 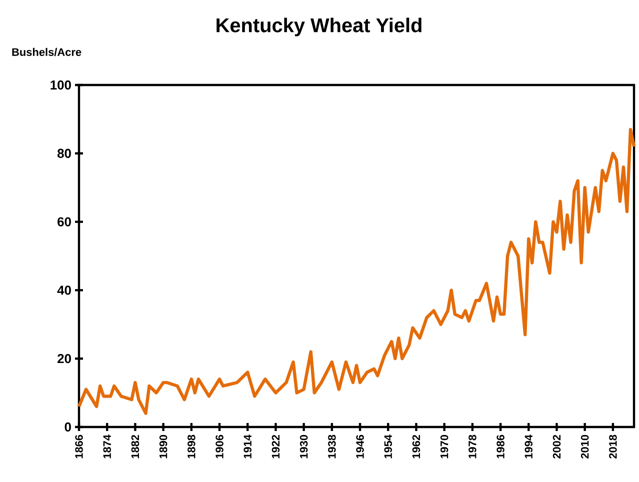 What do you see at coordinates (332, 446) in the screenshot?
I see `x-tick-label: 1938` at bounding box center [332, 446].